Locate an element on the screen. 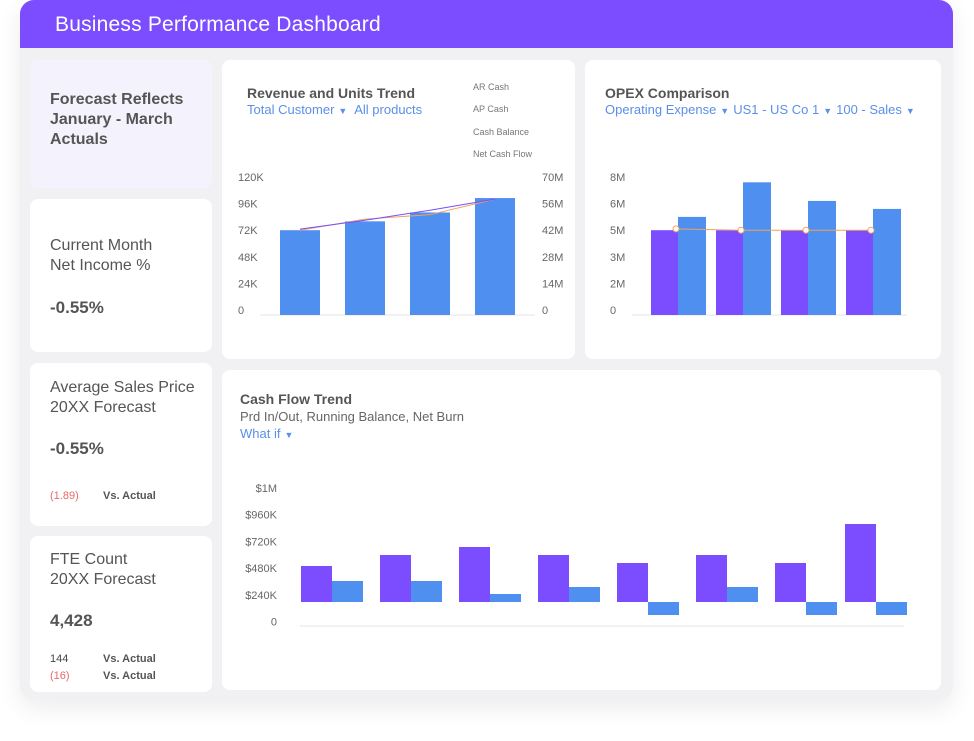 The width and height of the screenshot is (974, 741). y2-tick-label: 28M is located at coordinates (552, 258).